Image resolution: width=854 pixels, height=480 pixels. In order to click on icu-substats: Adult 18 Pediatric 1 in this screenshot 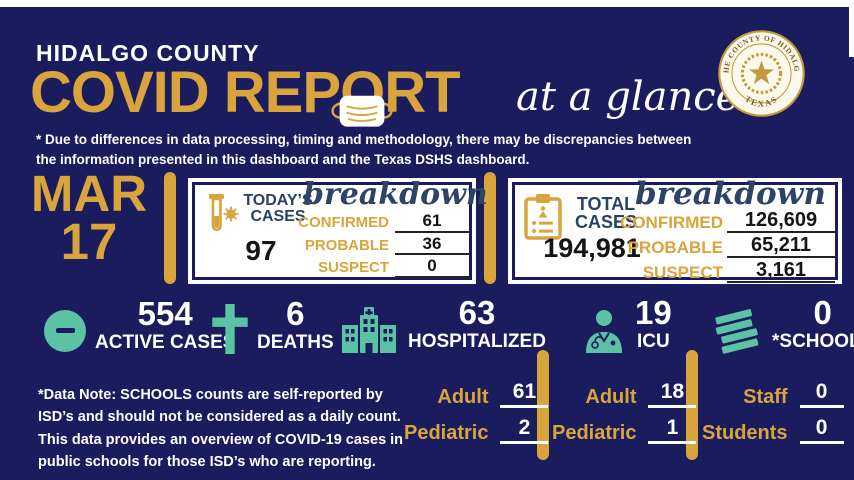, I will do `click(624, 412)`.